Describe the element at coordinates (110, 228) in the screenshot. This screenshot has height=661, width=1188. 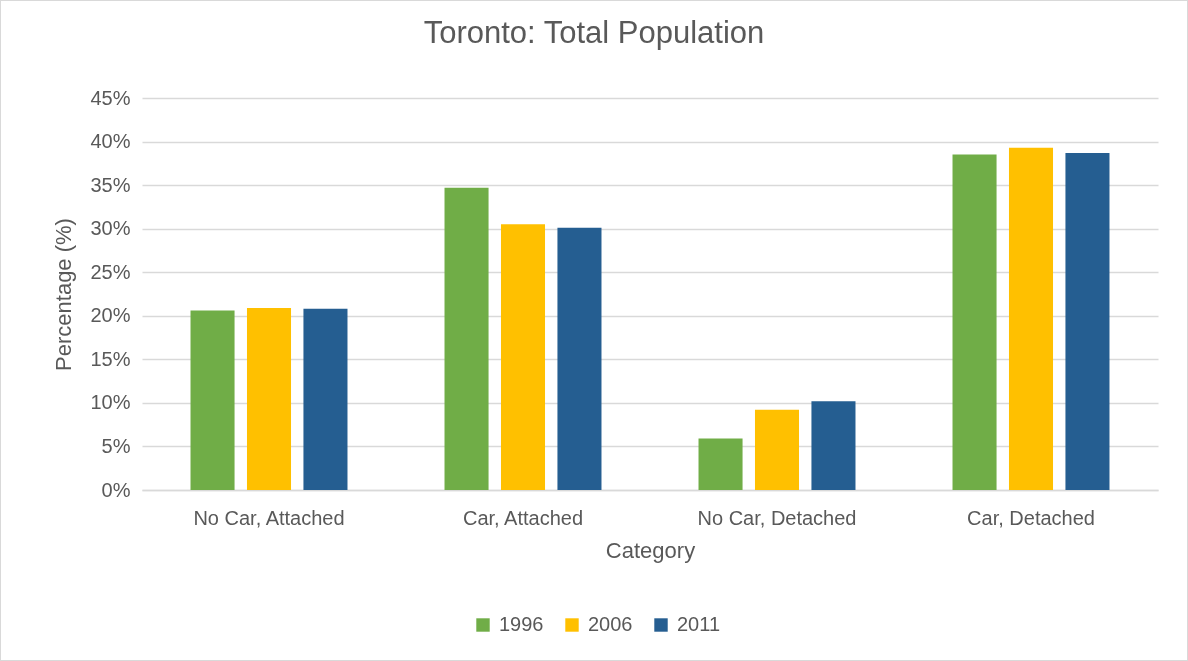
I see `y-tick-label: 30%` at that location.